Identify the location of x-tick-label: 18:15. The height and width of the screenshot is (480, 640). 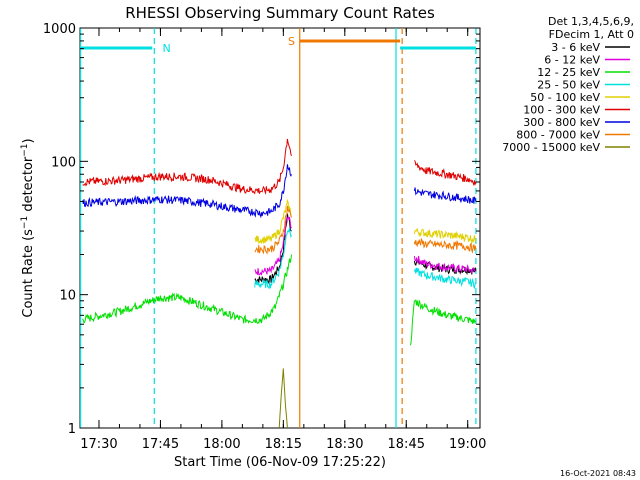
(283, 444).